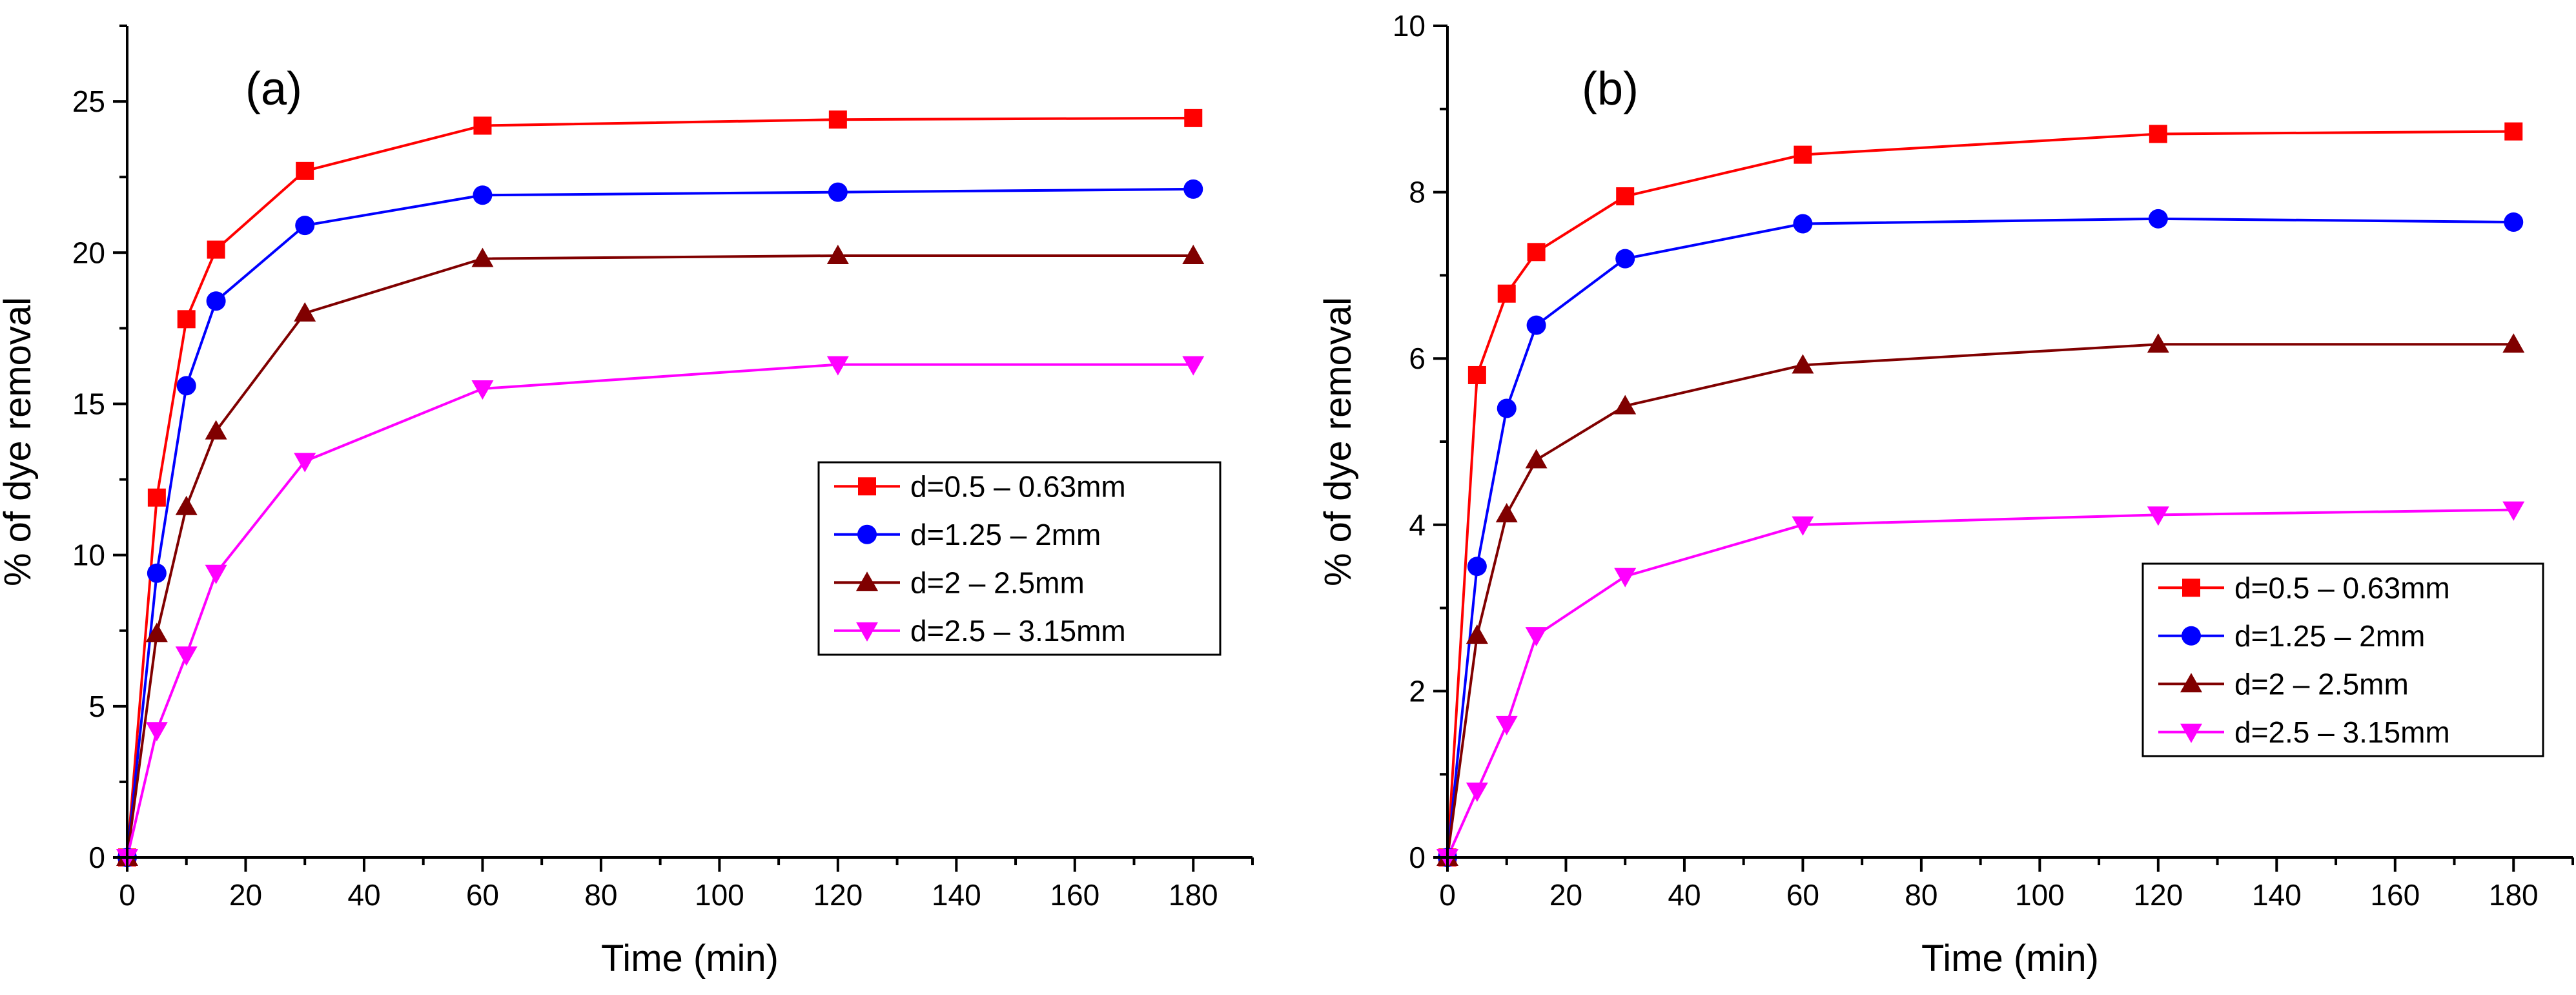 Image resolution: width=2576 pixels, height=995 pixels. I want to click on panel-label: (a), so click(273, 89).